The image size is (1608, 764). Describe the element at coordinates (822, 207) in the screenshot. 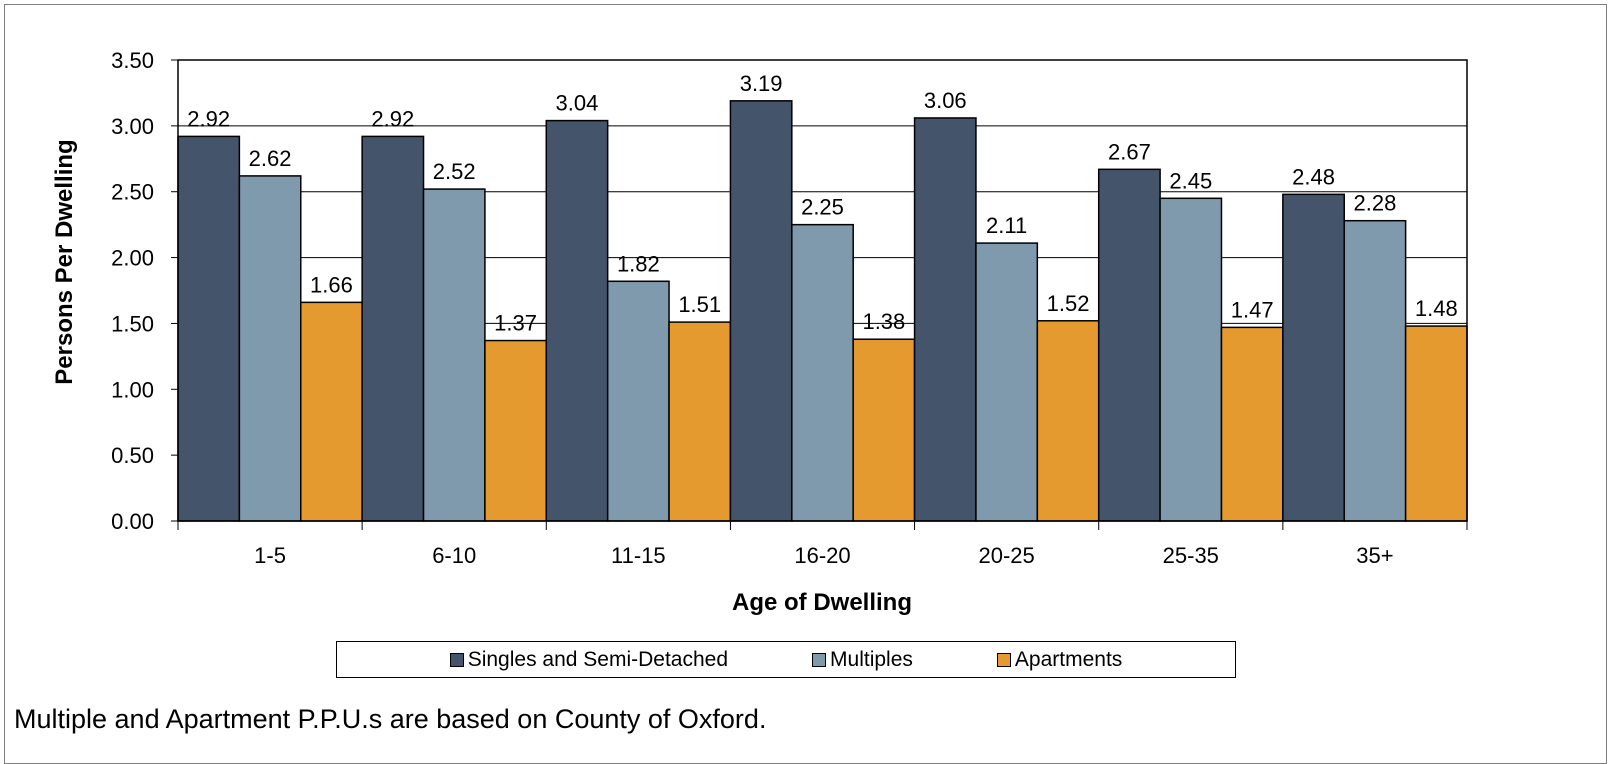

I see `data-label: 2.25` at that location.